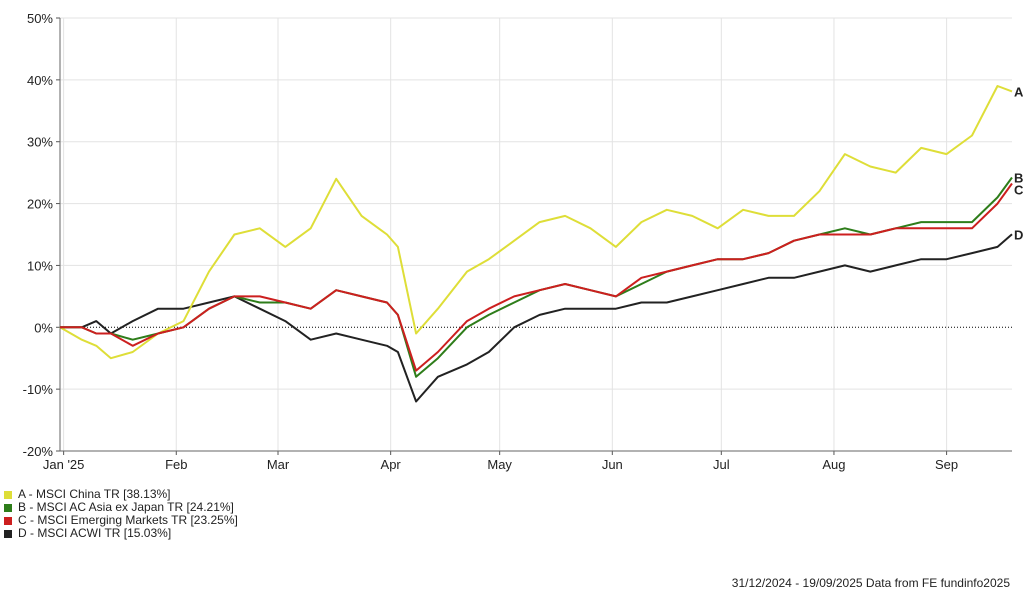 This screenshot has width=1024, height=591. Describe the element at coordinates (43, 327) in the screenshot. I see `y-tick-label: 0%` at that location.